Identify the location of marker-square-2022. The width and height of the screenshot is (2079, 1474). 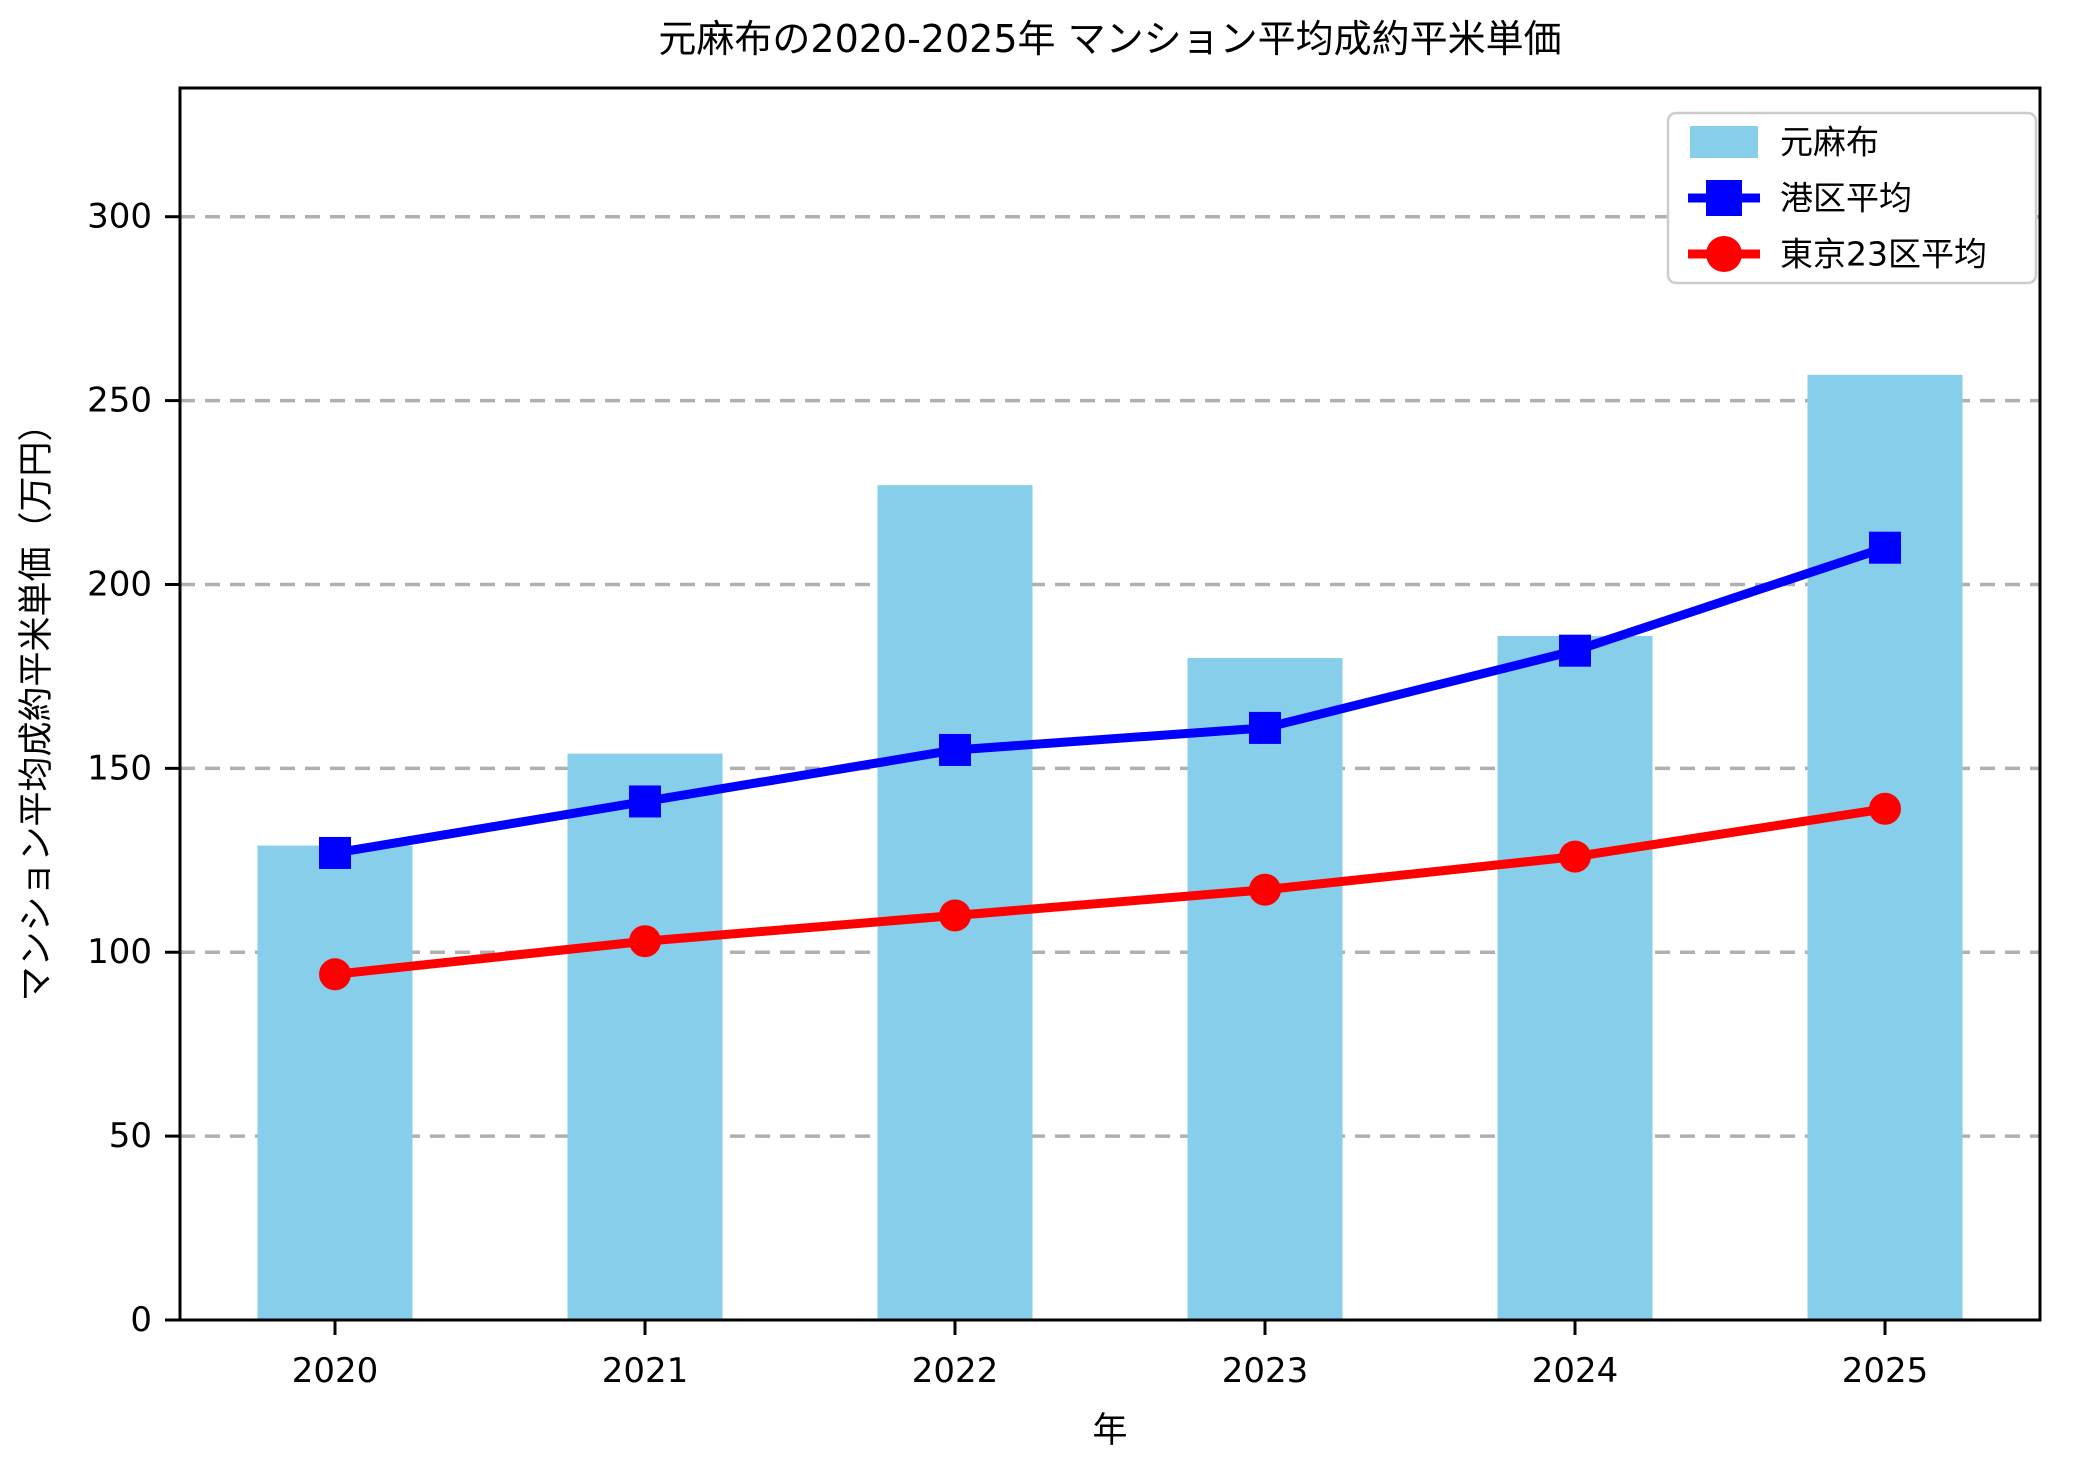
(955, 749).